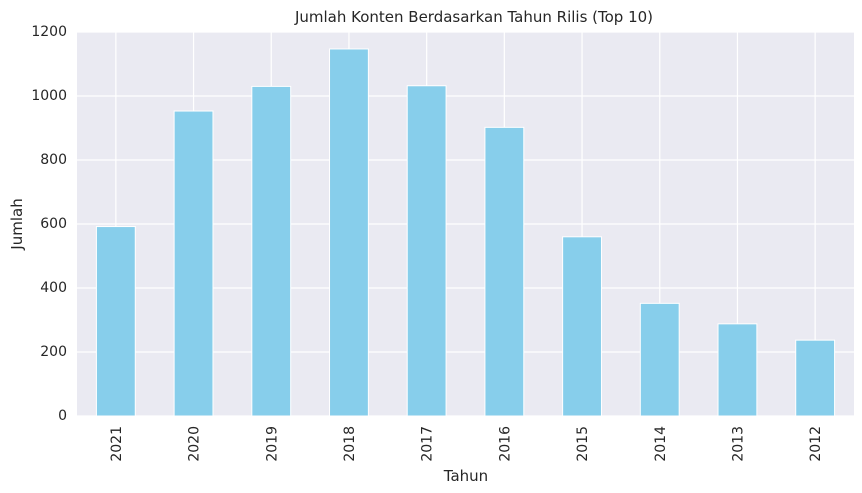 Image resolution: width=862 pixels, height=493 pixels. What do you see at coordinates (193, 263) in the screenshot?
I see `bar-2020` at bounding box center [193, 263].